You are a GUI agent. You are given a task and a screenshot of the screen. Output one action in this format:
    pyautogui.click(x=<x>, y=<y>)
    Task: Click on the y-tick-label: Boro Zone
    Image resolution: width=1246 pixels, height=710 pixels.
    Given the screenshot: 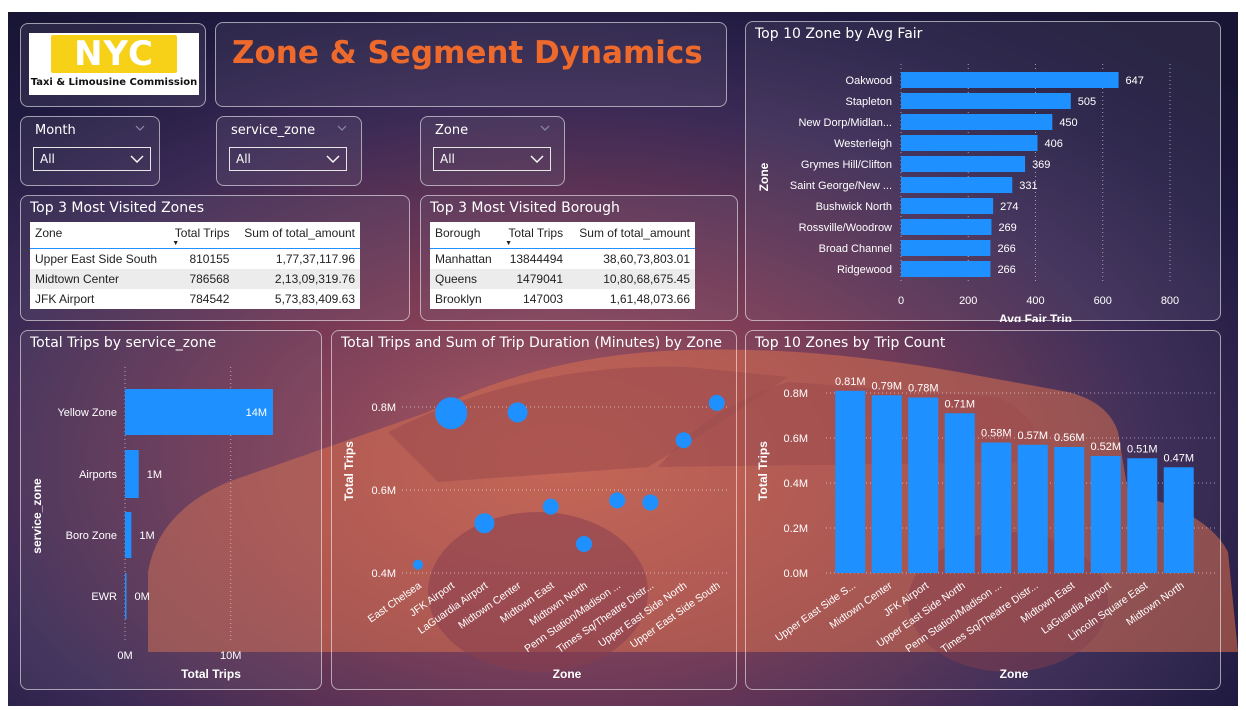 What is the action you would take?
    pyautogui.click(x=91, y=536)
    